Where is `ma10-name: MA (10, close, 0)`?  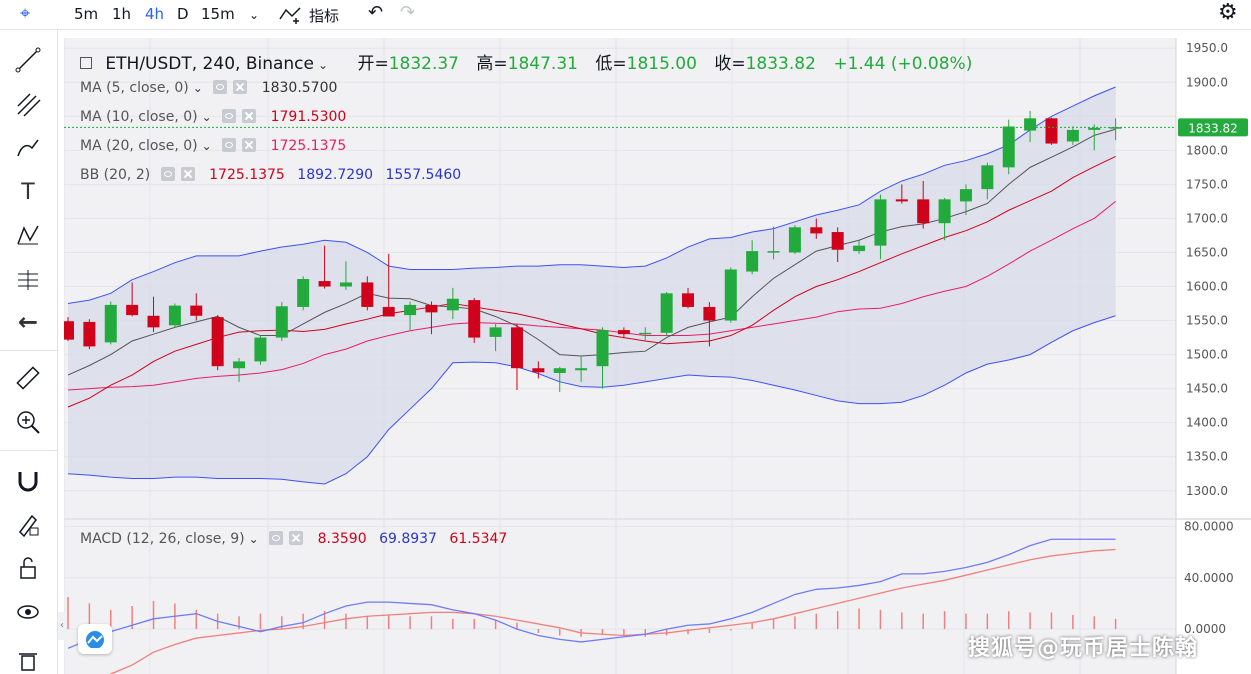
ma10-name: MA (10, close, 0) is located at coordinates (139, 117).